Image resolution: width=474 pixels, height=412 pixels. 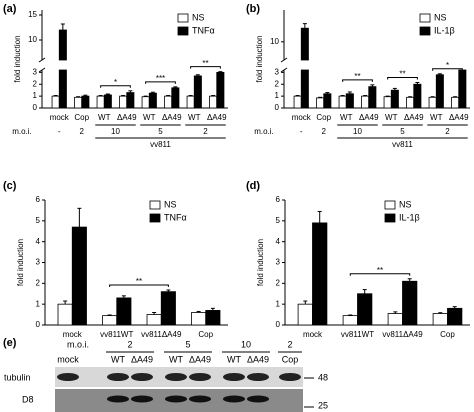 What do you see at coordinates (301, 131) in the screenshot?
I see `moi-value: -` at bounding box center [301, 131].